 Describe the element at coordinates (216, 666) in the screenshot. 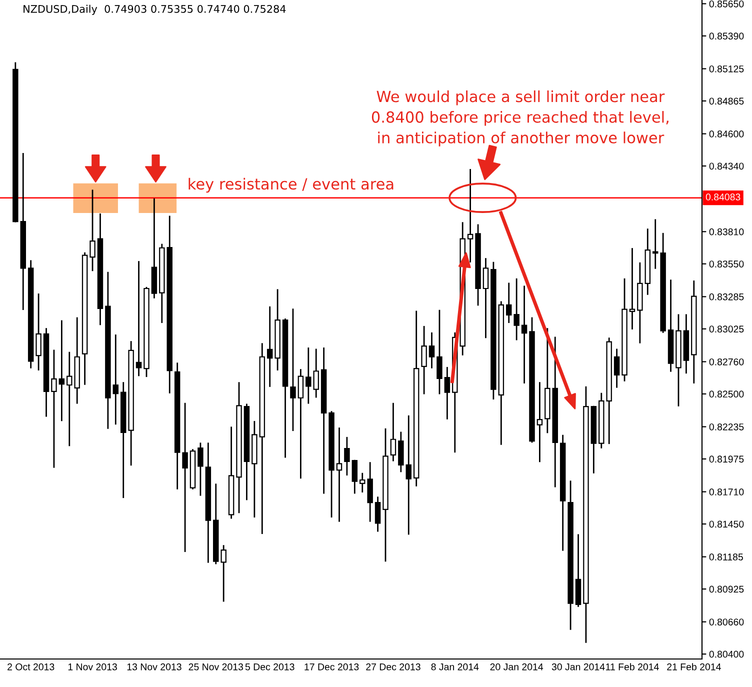

I see `x-tick-label: 25 Nov 2013` at that location.